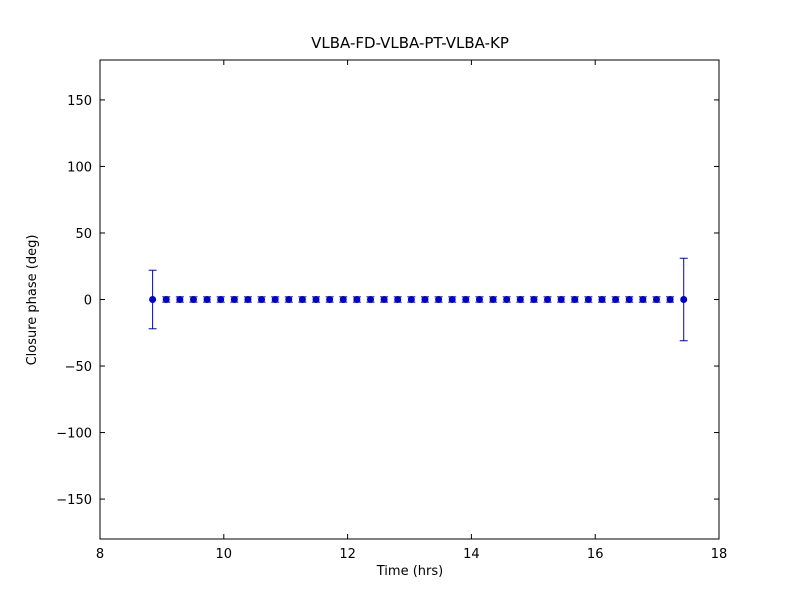 The width and height of the screenshot is (800, 600). What do you see at coordinates (83, 234) in the screenshot?
I see `y-tick-label: 50` at bounding box center [83, 234].